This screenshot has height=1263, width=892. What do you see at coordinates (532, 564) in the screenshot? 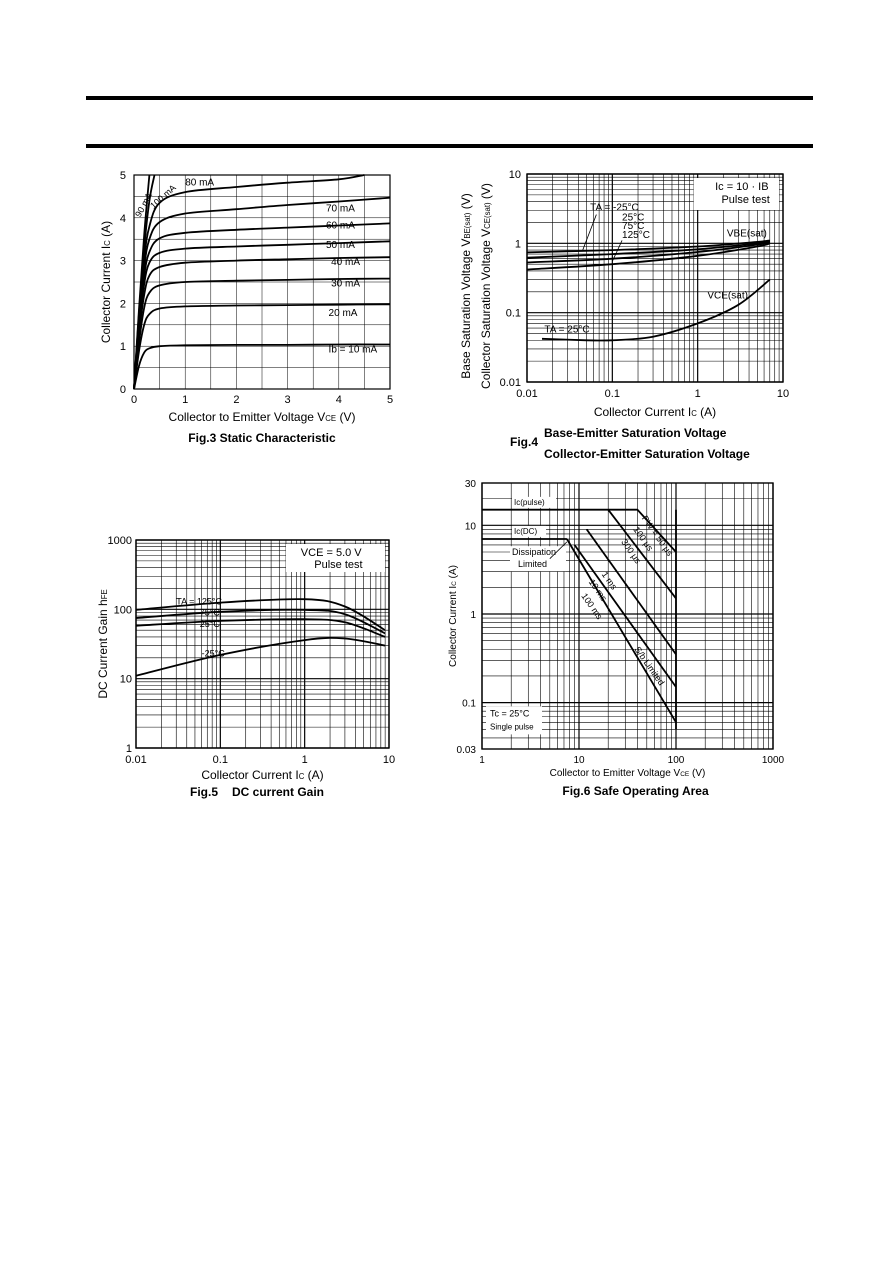
I see `region-label: Limited` at bounding box center [532, 564].